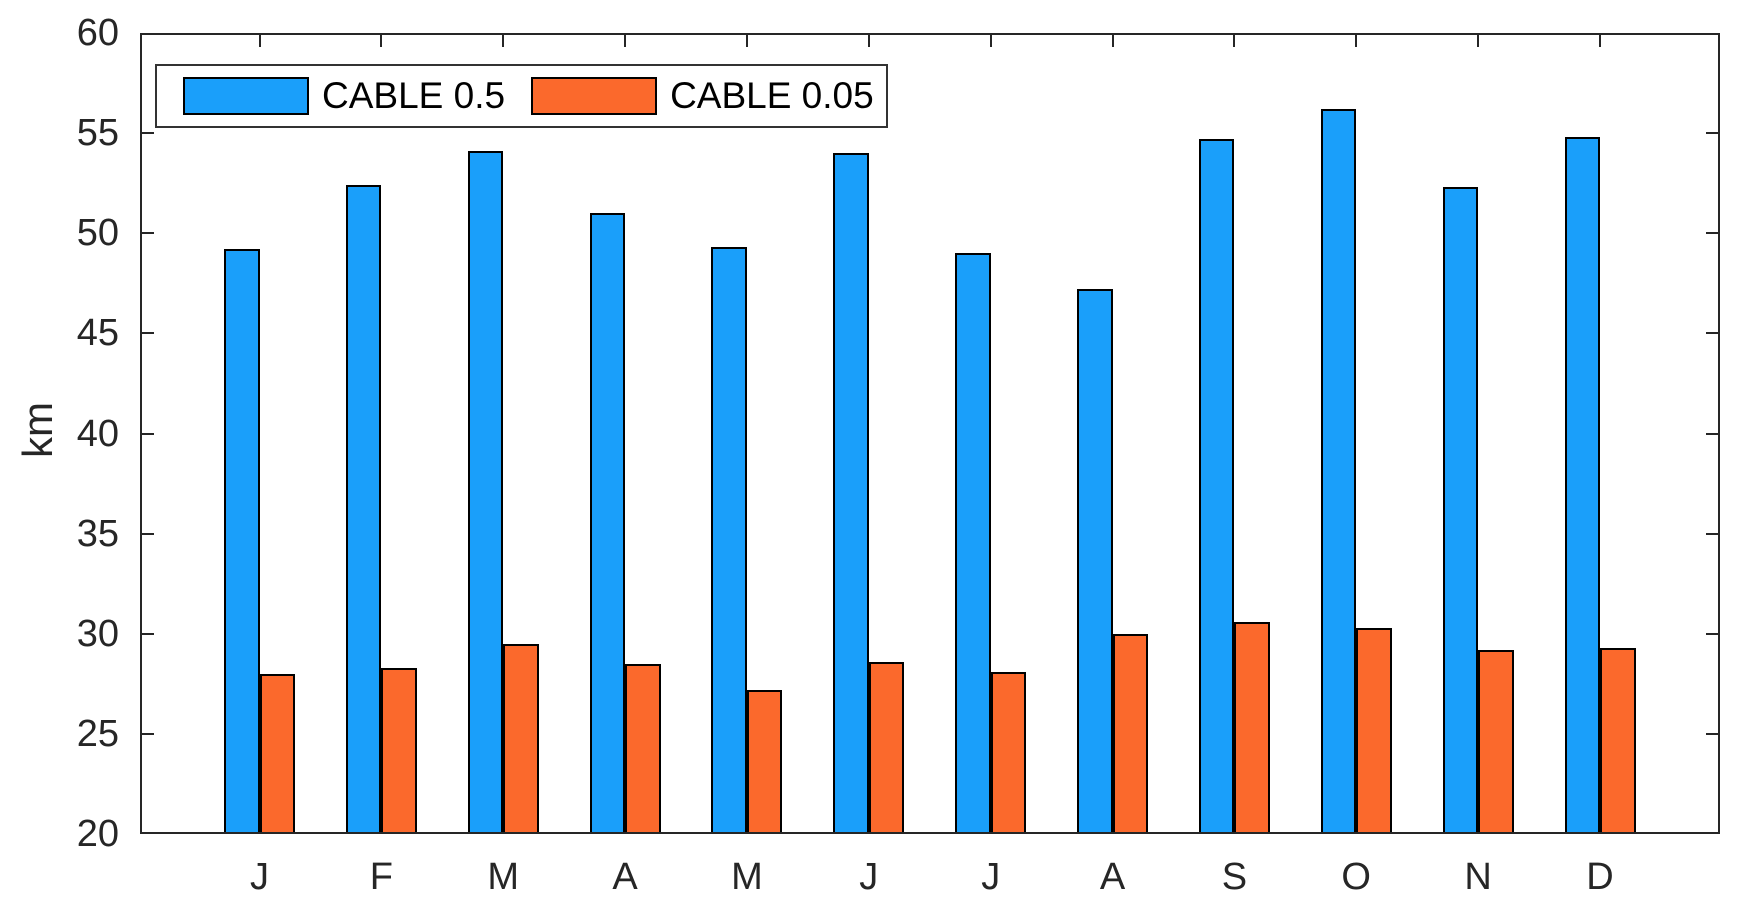  I want to click on bar-cable-0-05-S8, so click(1252, 727).